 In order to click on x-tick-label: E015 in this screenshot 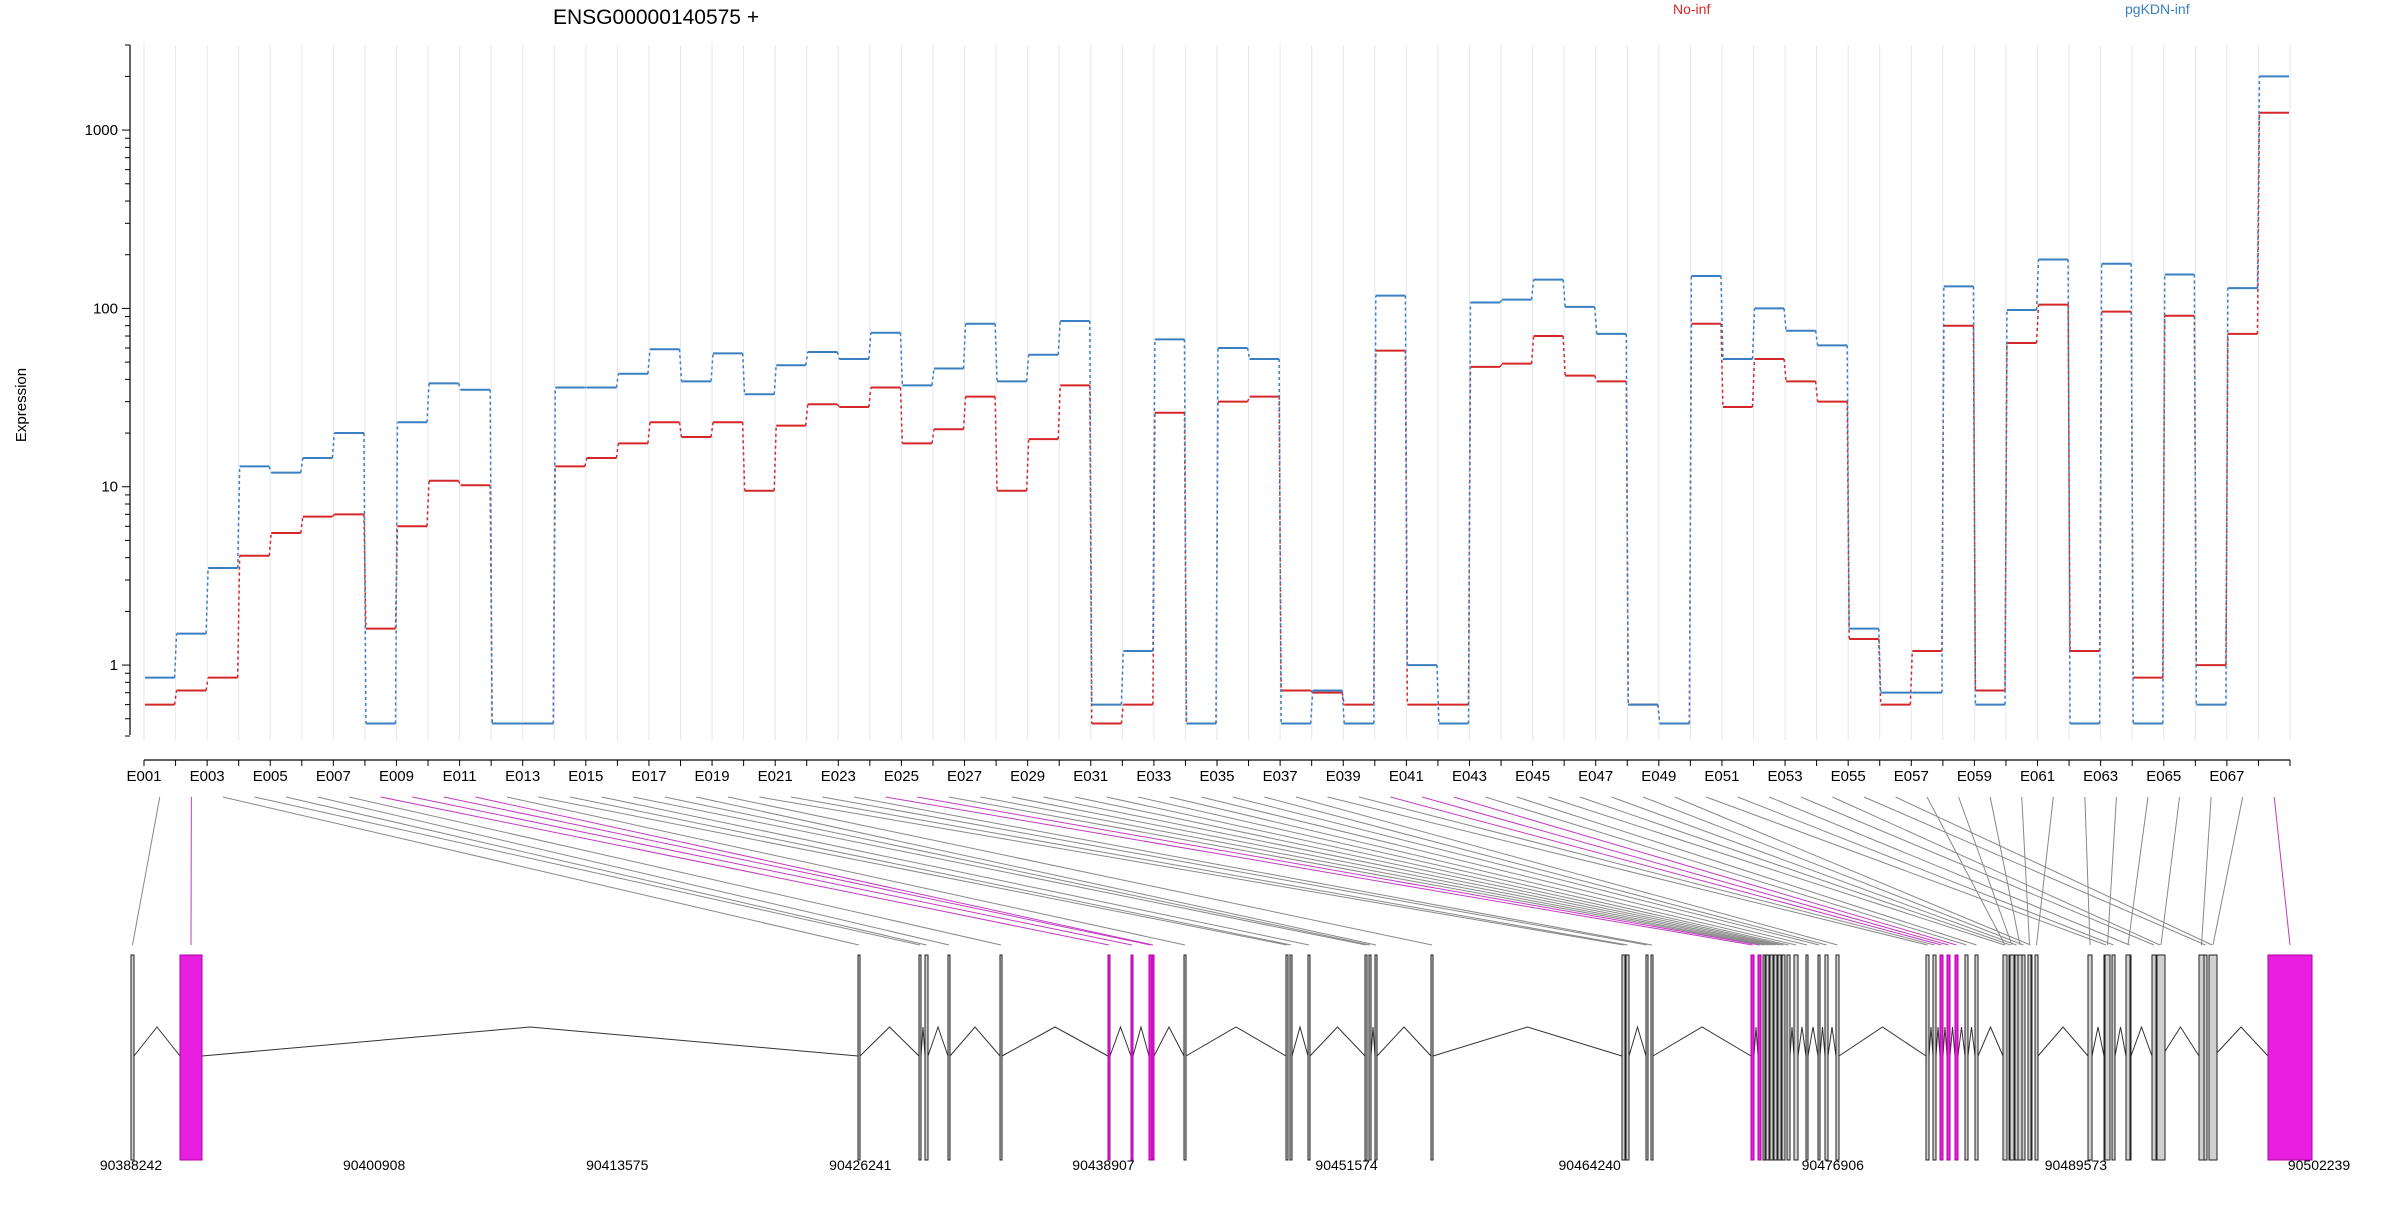, I will do `click(585, 776)`.